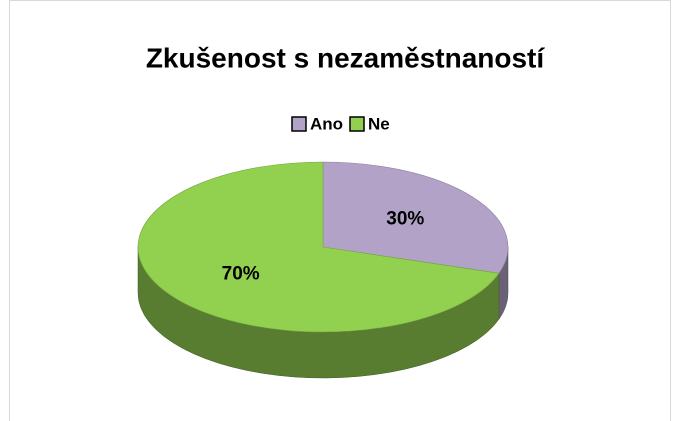  What do you see at coordinates (241, 273) in the screenshot?
I see `data-label: 70%` at bounding box center [241, 273].